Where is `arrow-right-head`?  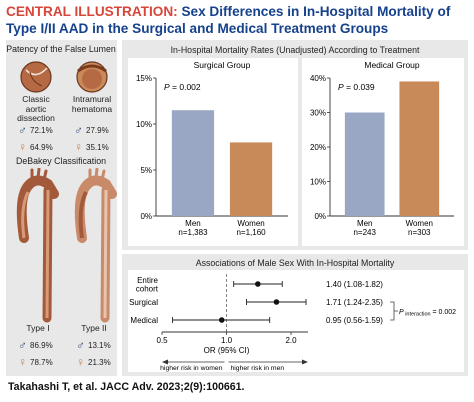
arrow-right-head is located at coordinates (305, 362).